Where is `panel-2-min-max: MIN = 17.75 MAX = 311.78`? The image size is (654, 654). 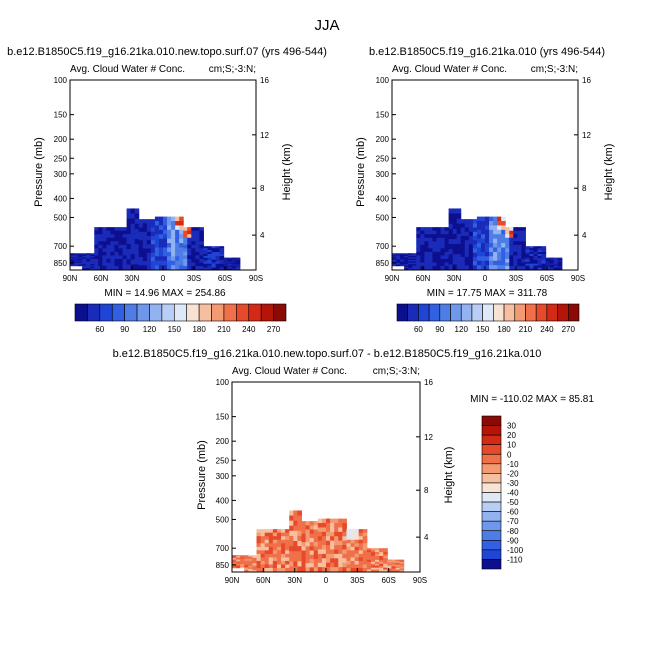
panel-2-min-max: MIN = 17.75 MAX = 311.78 is located at coordinates (487, 293).